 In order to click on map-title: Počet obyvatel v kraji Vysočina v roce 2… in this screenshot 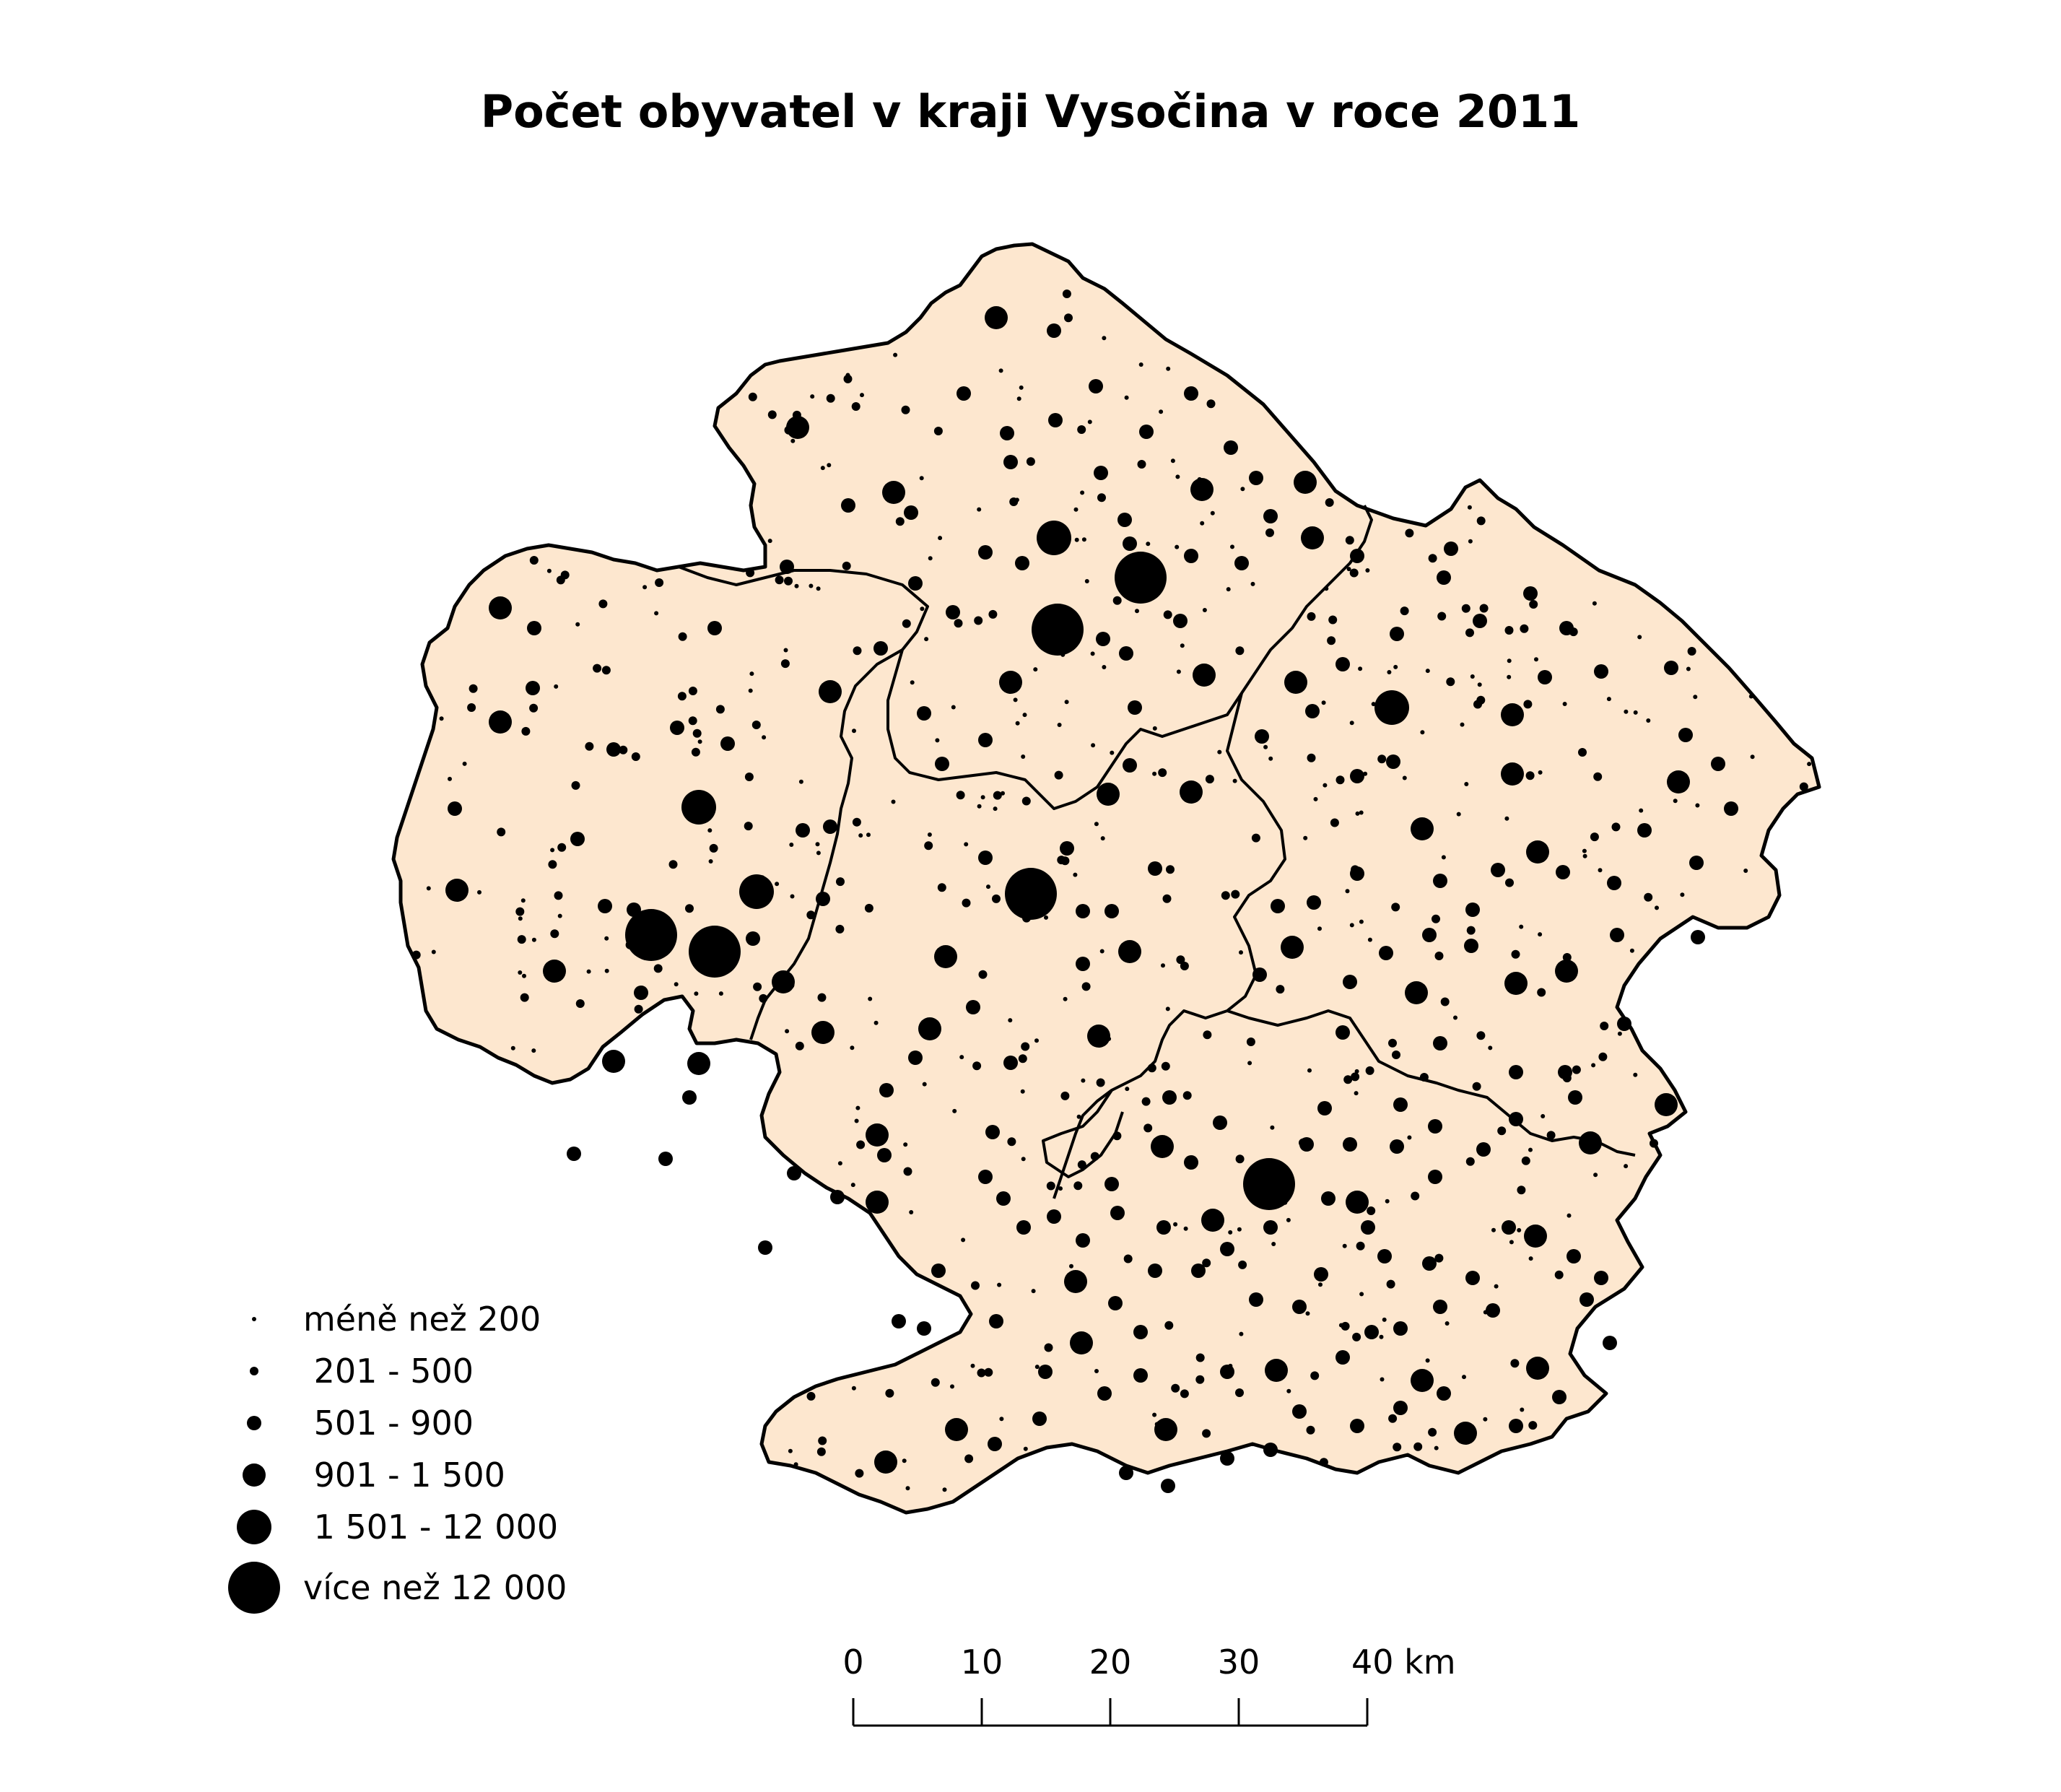, I will do `click(1030, 111)`.